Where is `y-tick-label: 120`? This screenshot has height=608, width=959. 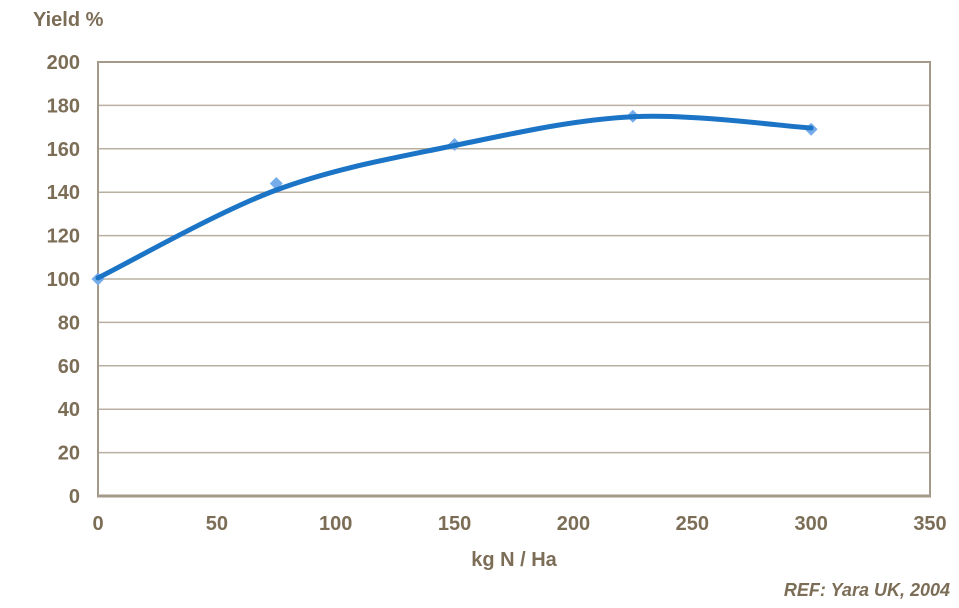
y-tick-label: 120 is located at coordinates (63, 237).